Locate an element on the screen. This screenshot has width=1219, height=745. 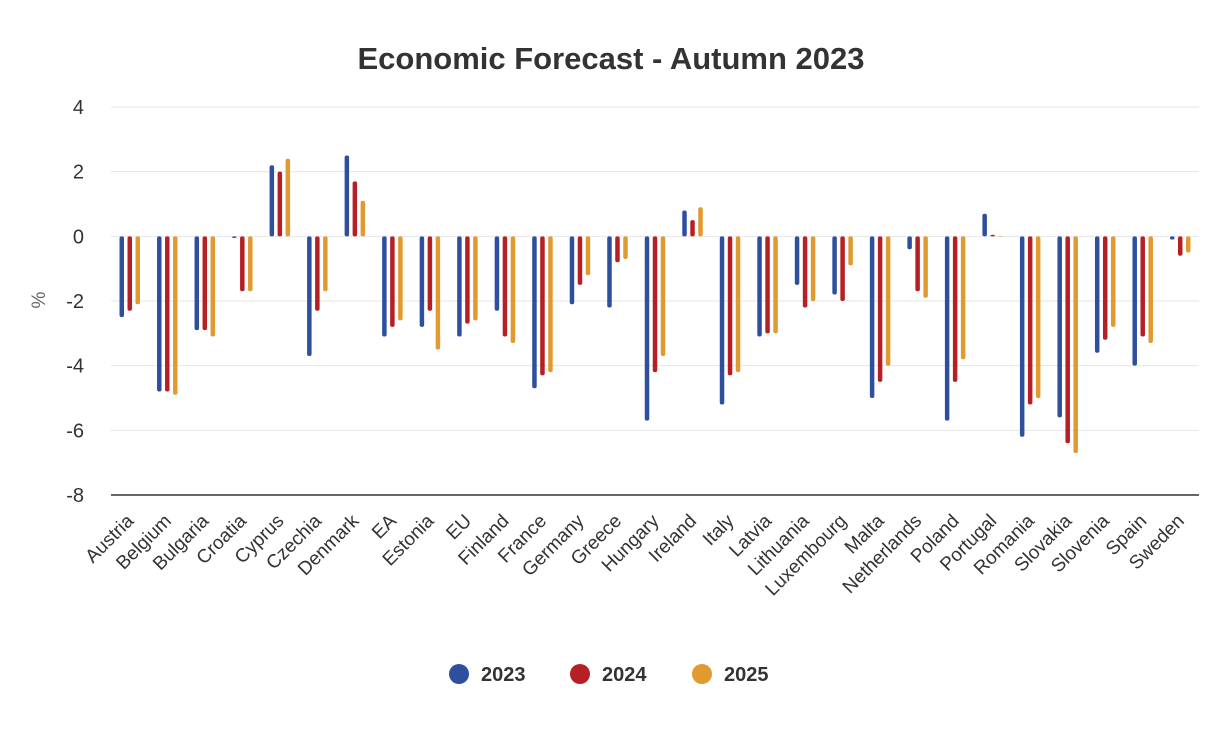
bar-malta-2023 is located at coordinates (872, 317).